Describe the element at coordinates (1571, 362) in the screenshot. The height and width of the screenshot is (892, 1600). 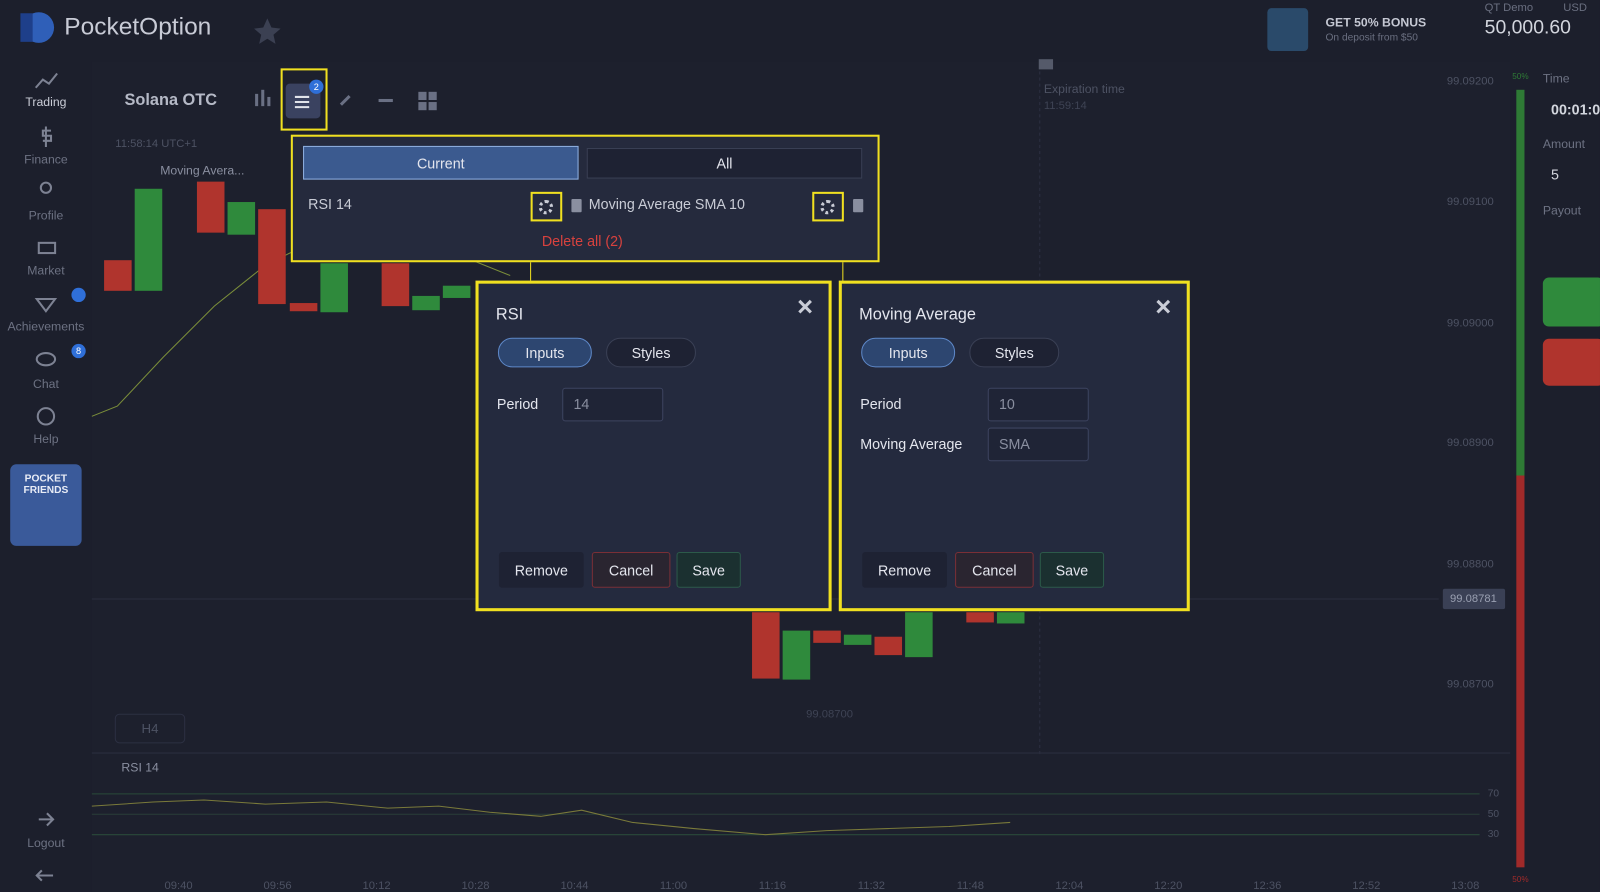
I see `sell-button` at that location.